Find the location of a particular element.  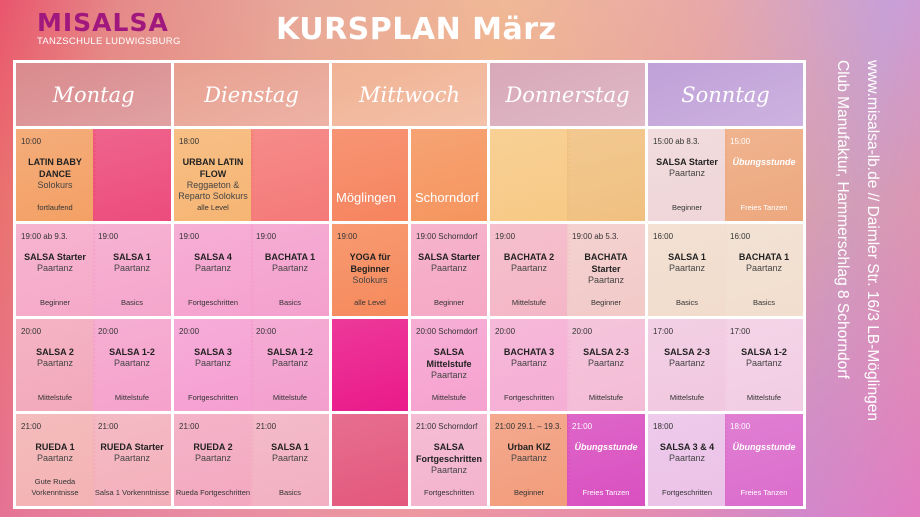

course-cell: 18:00 SALSA 3 & 4 Paartanz Fortgeschritten is located at coordinates (688, 460).